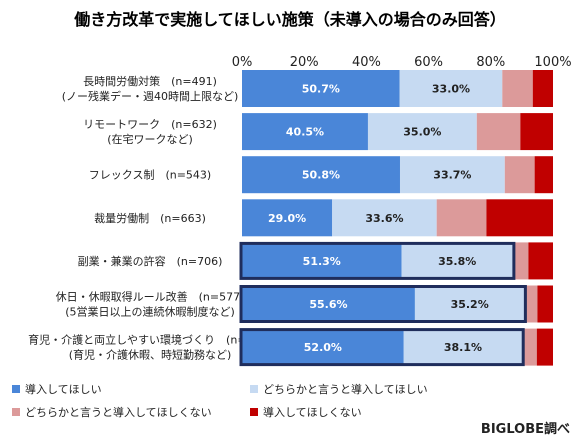 The width and height of the screenshot is (580, 447). I want to click on data-label: 35.8%, so click(457, 261).